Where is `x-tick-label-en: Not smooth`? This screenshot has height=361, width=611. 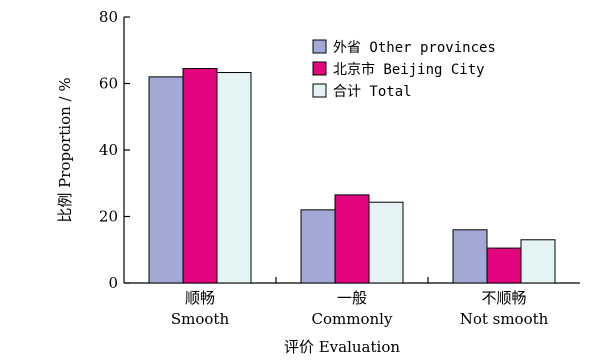
x-tick-label-en: Not smooth is located at coordinates (504, 319).